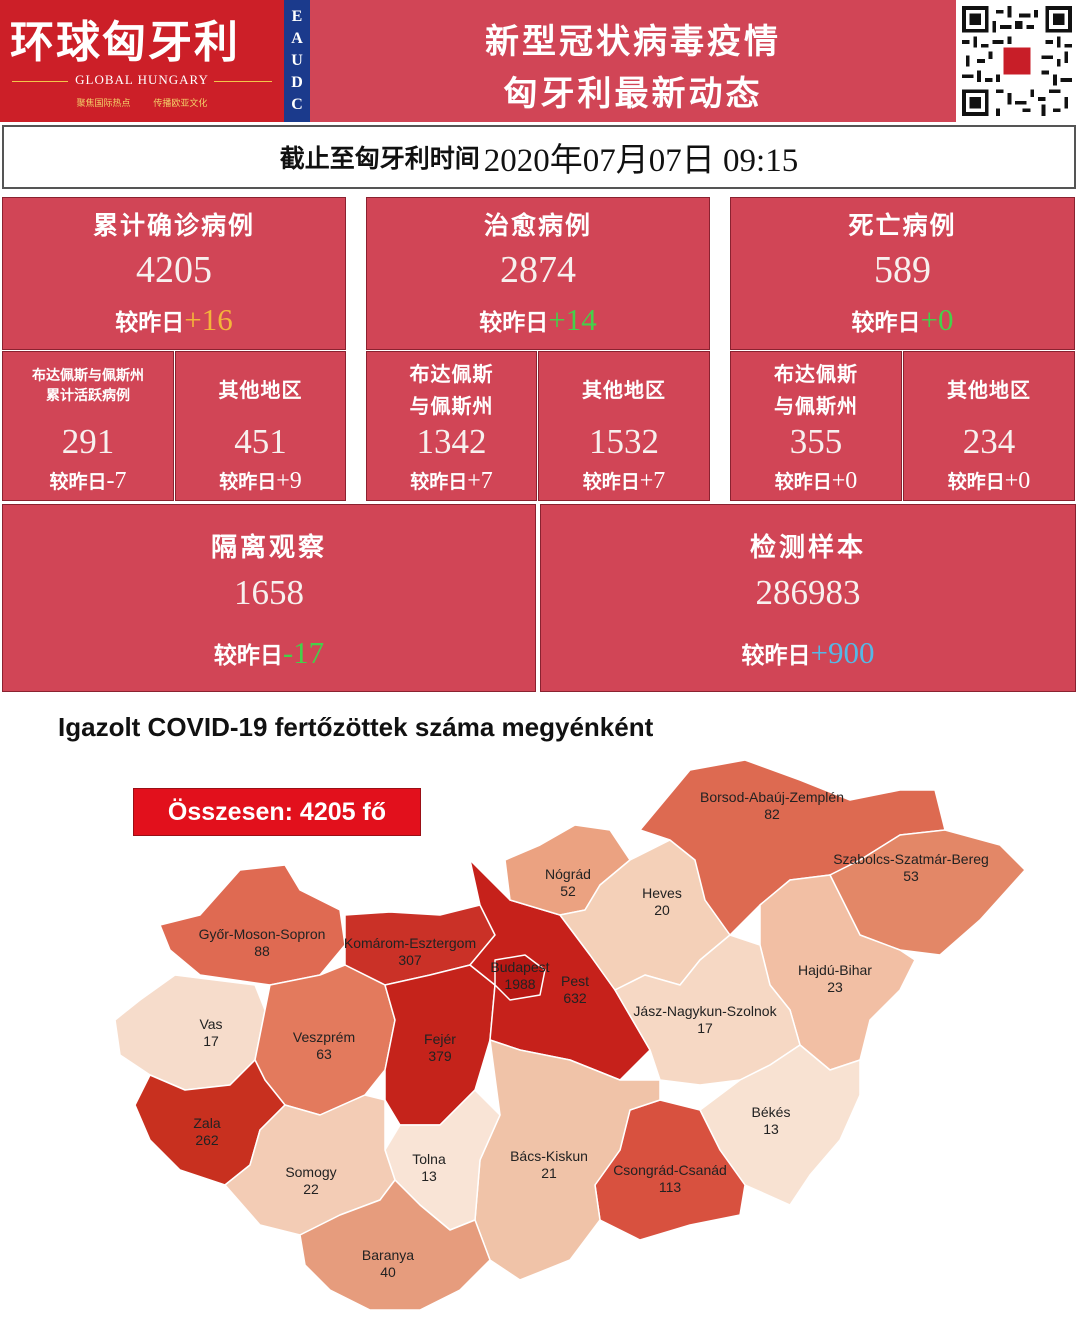 The width and height of the screenshot is (1080, 1329). Describe the element at coordinates (269, 598) in the screenshot. I see `quarantine-card: 隔离观察 1658 较昨日-17` at that location.